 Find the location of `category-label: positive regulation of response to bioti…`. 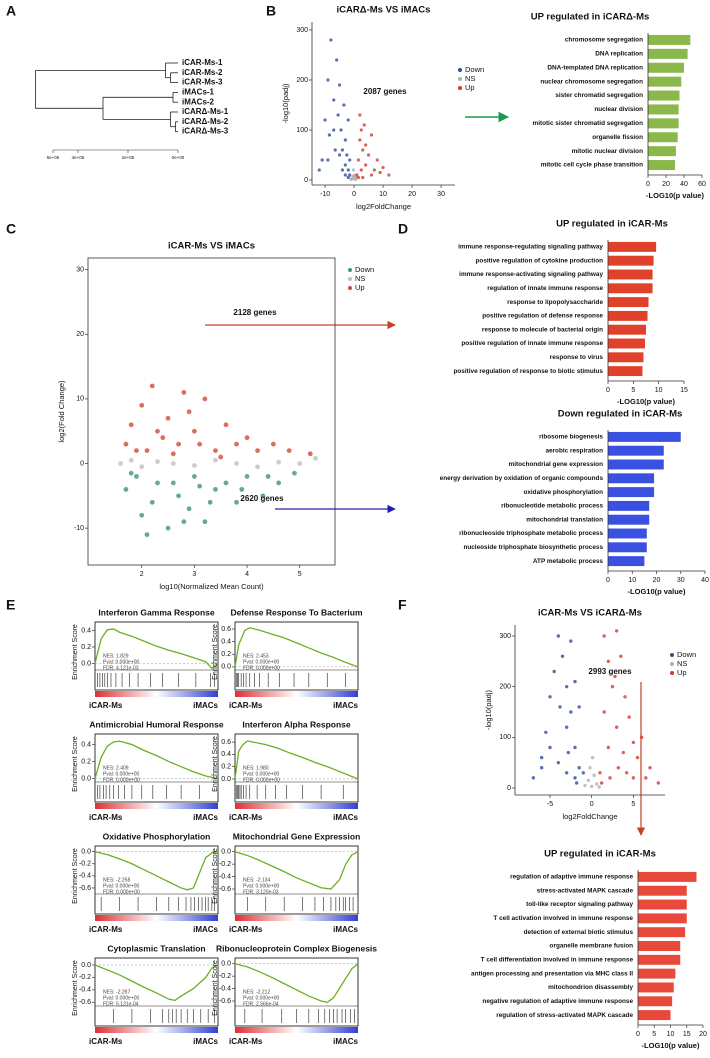

category-label: positive regulation of response to bioti… is located at coordinates (529, 371).